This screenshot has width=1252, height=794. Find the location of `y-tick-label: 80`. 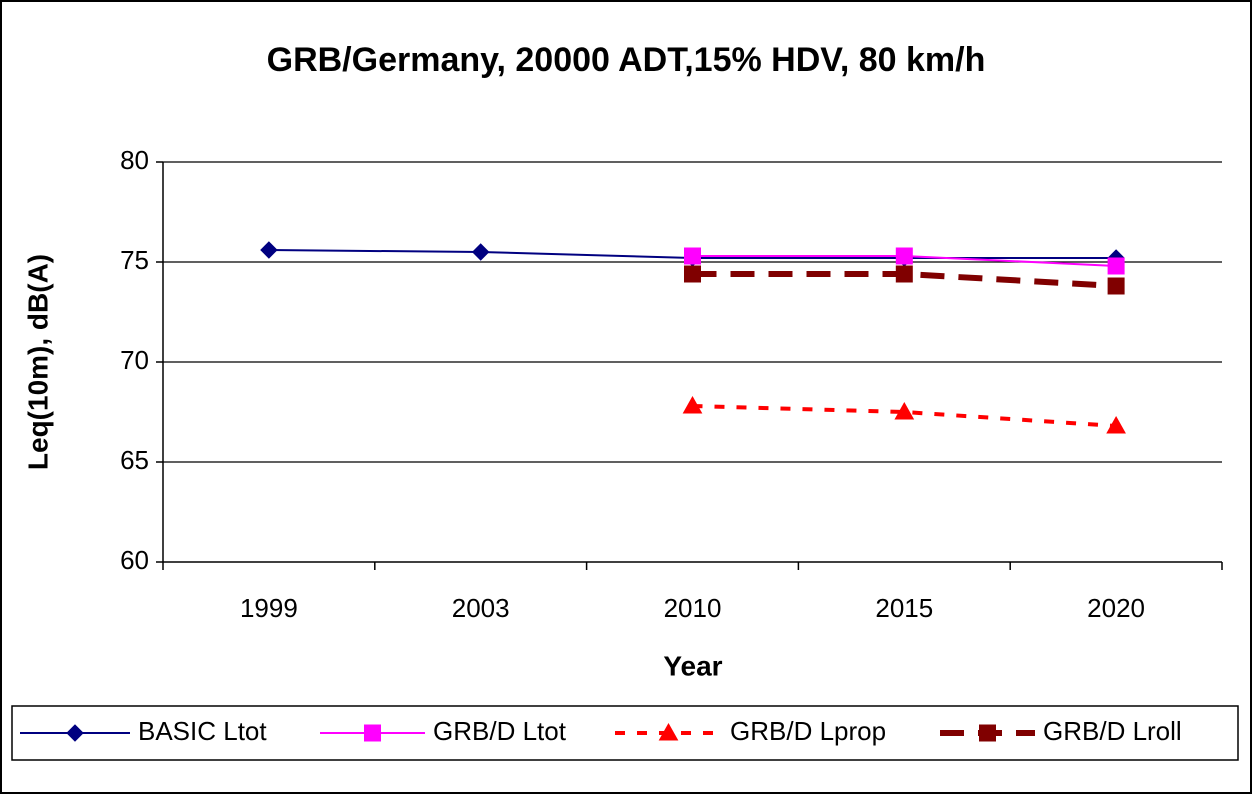

y-tick-label: 80 is located at coordinates (134, 160).